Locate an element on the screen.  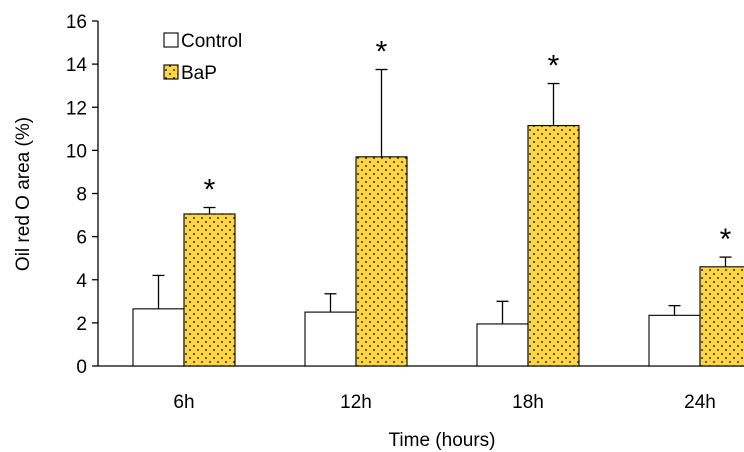
y-tick-label: 8 is located at coordinates (81, 195).